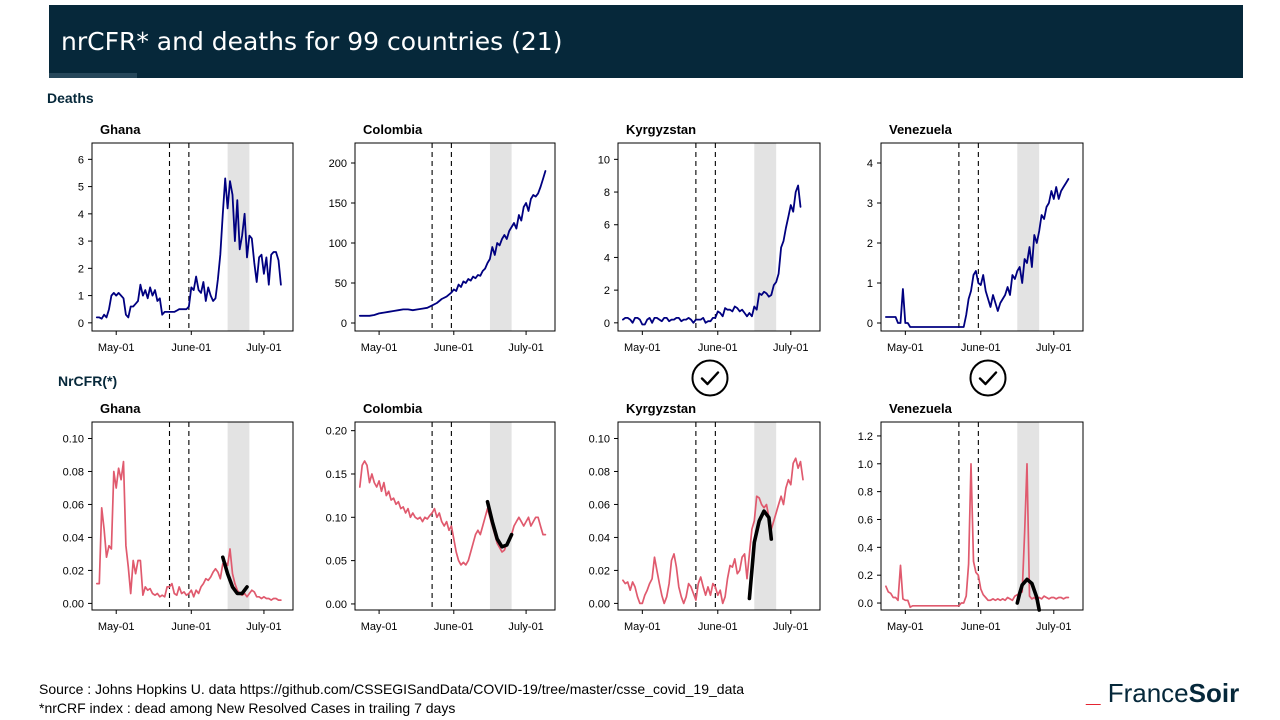  I want to click on plot-area-venezuela-nrcfr, so click(982, 516).